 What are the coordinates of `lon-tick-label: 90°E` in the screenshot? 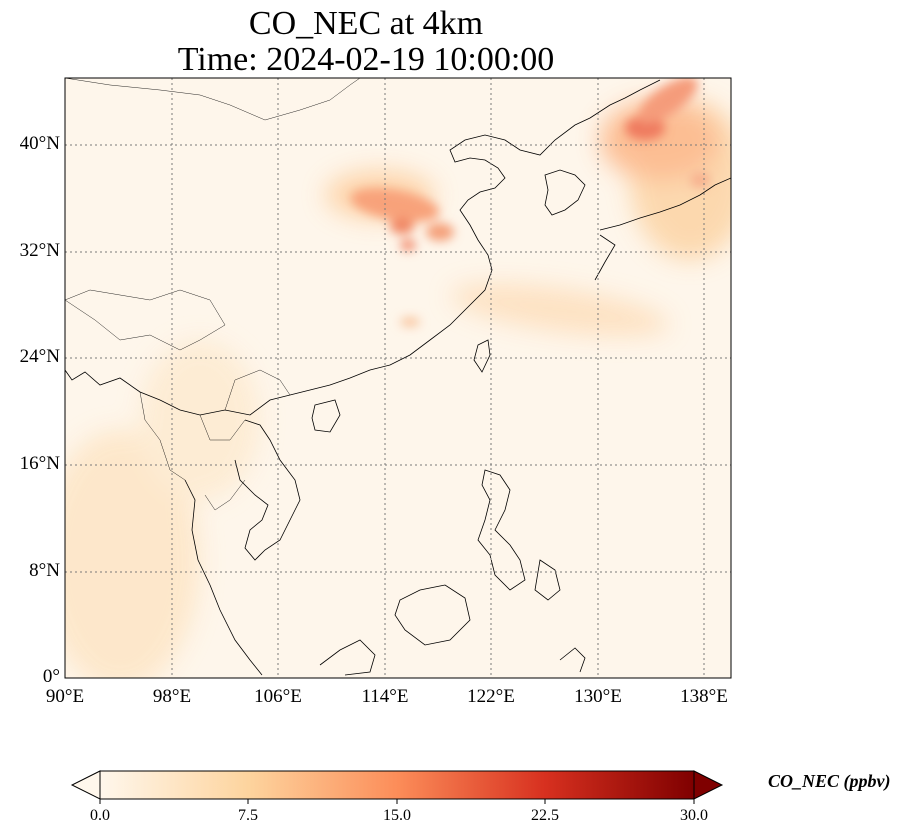 It's located at (65, 696).